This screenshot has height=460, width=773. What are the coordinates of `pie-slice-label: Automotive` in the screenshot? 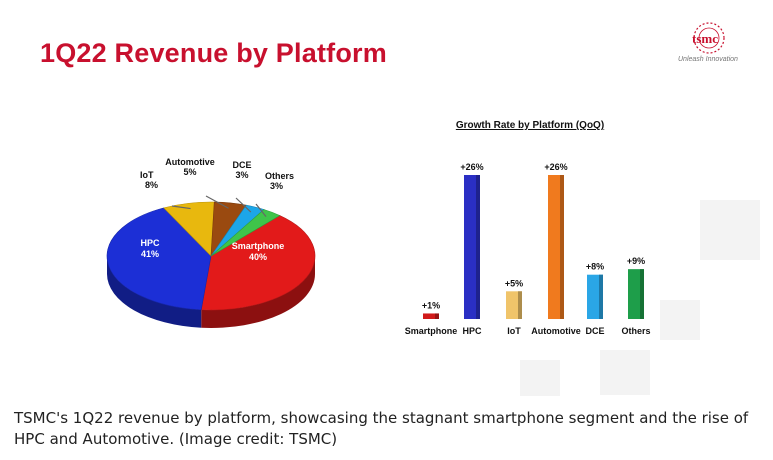 It's located at (190, 162).